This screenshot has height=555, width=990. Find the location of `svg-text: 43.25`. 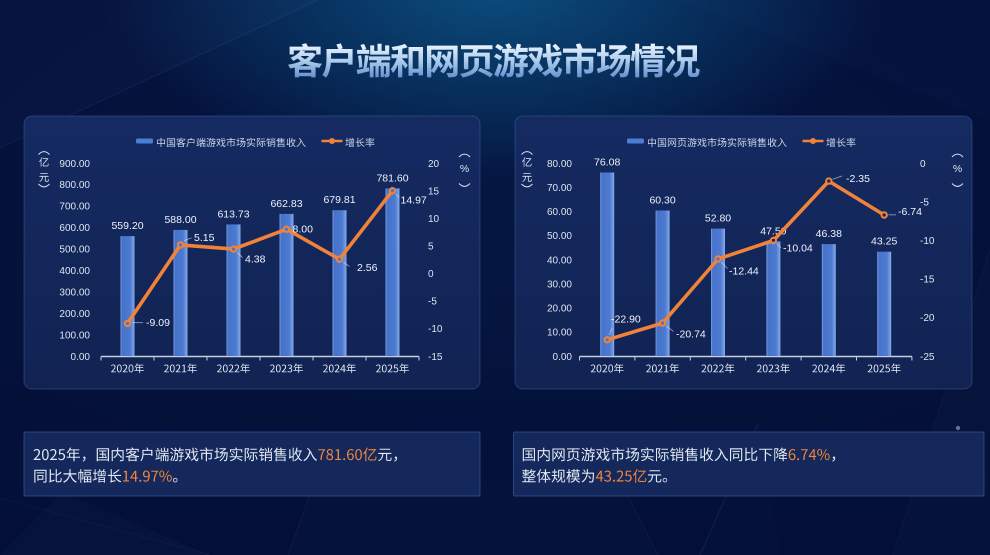

svg-text: 43.25 is located at coordinates (884, 242).